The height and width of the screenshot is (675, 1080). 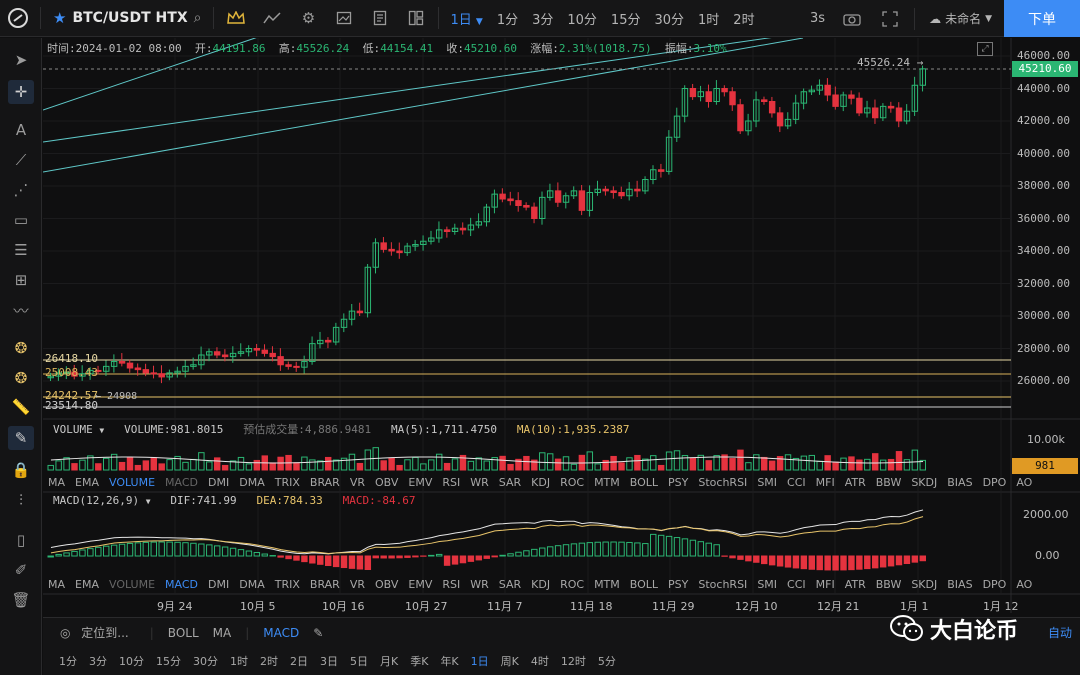 What do you see at coordinates (21, 130) in the screenshot?
I see `text-icon: A` at bounding box center [21, 130].